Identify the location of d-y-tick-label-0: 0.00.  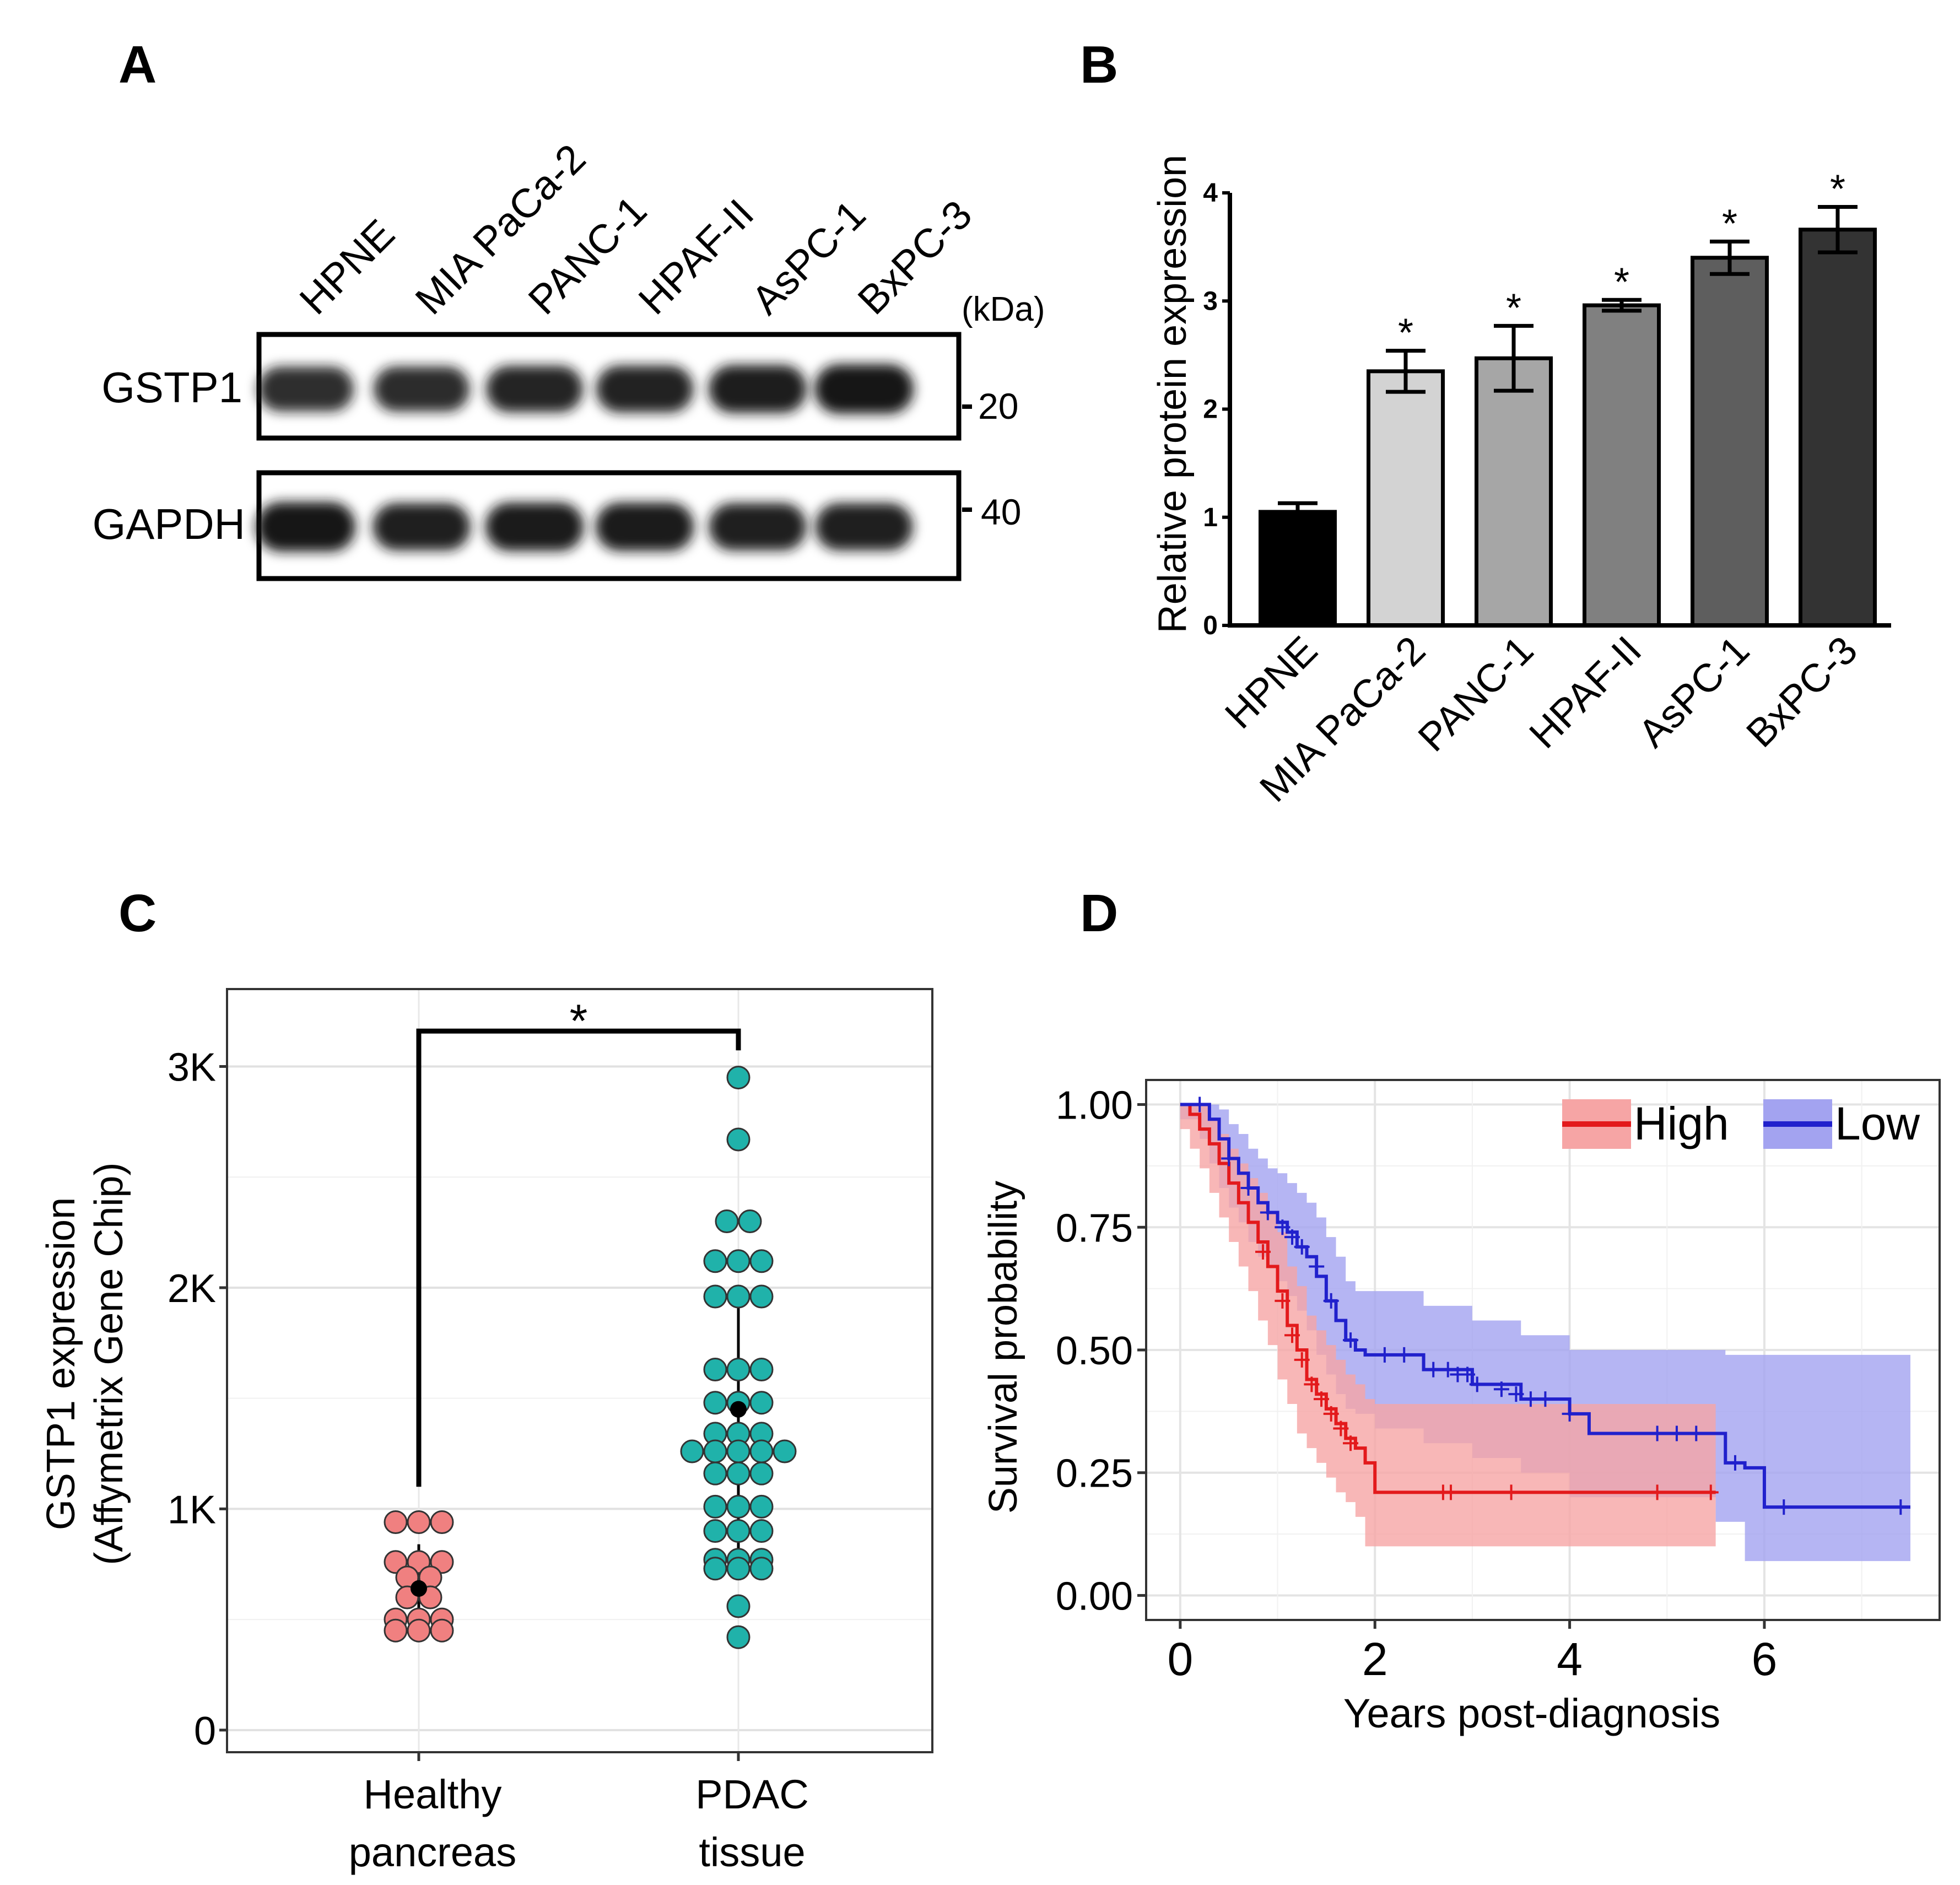
(1094, 1596).